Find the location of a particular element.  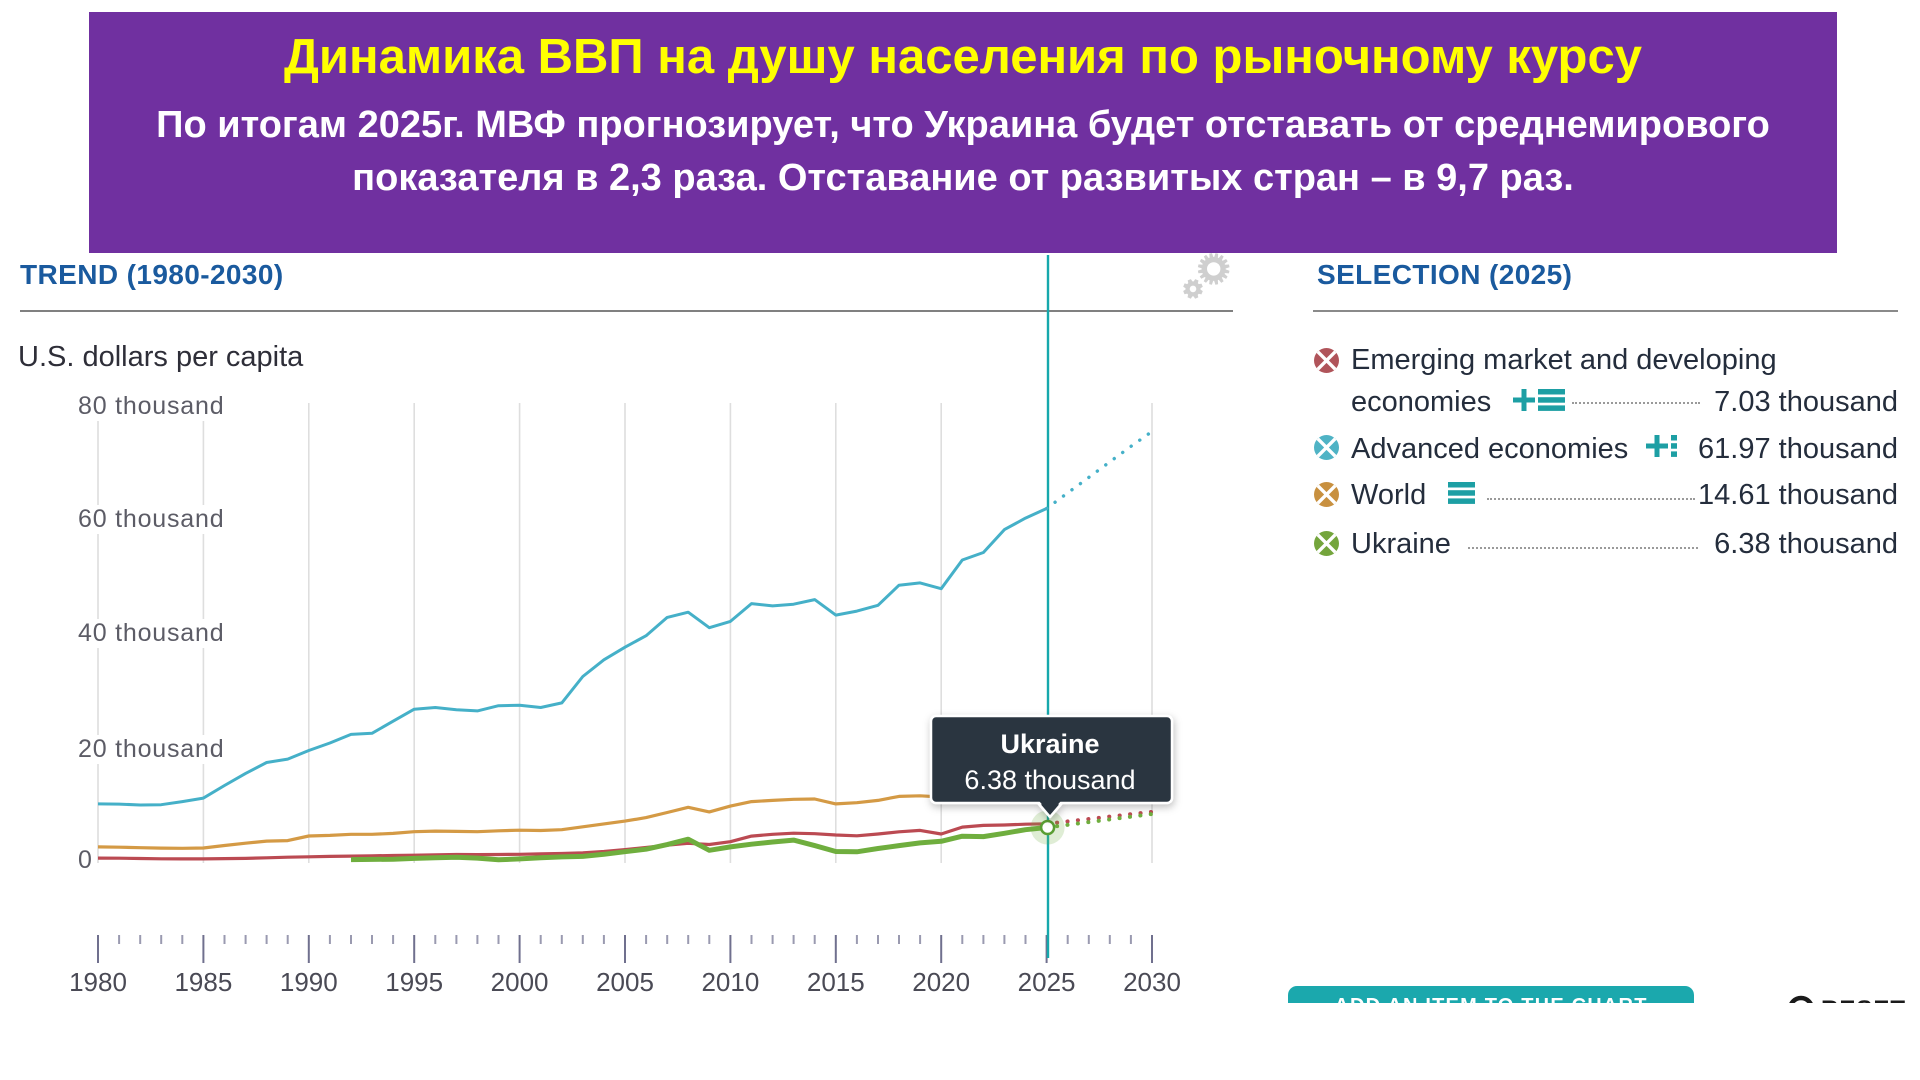

svg-text: 6.38 thousand is located at coordinates (1049, 780).